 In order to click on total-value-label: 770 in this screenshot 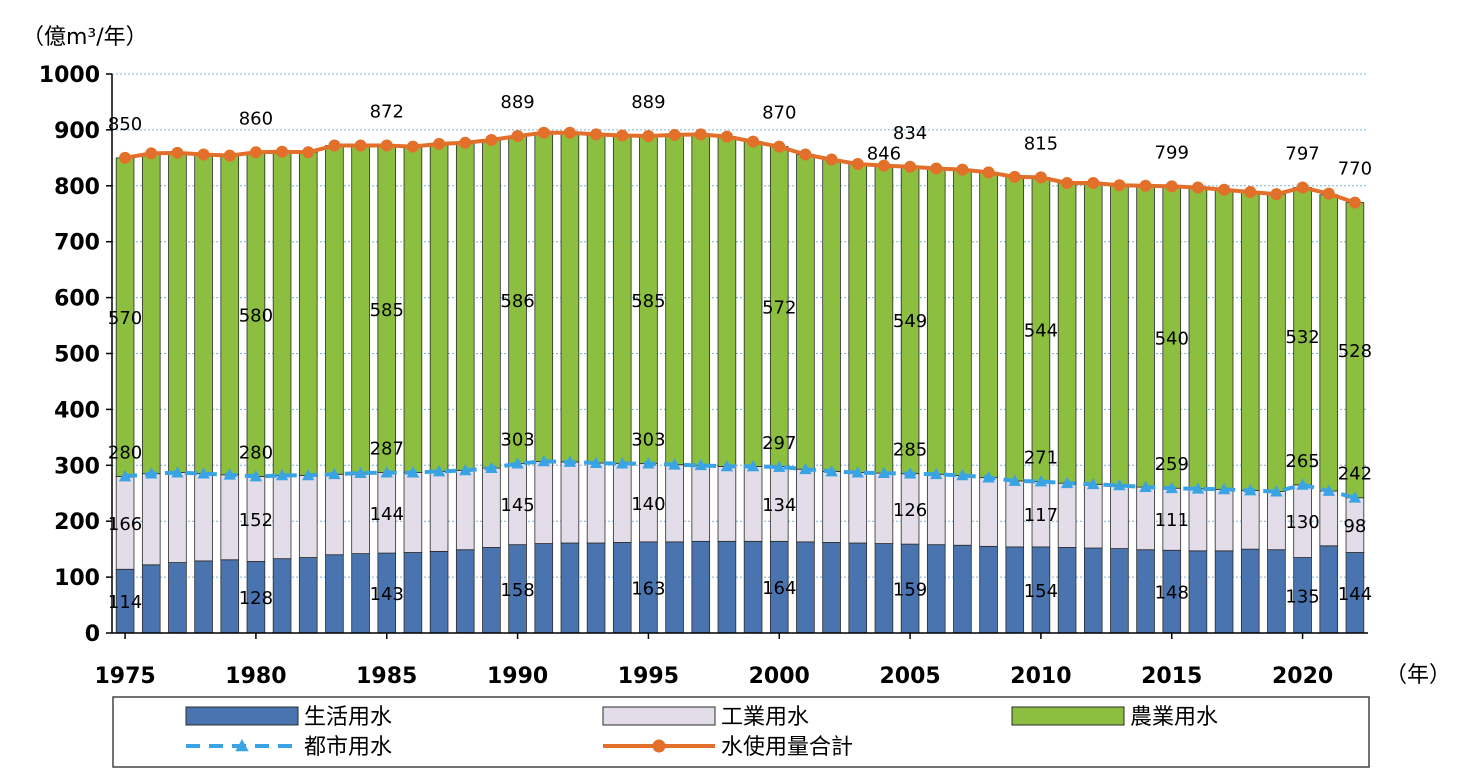, I will do `click(1355, 169)`.